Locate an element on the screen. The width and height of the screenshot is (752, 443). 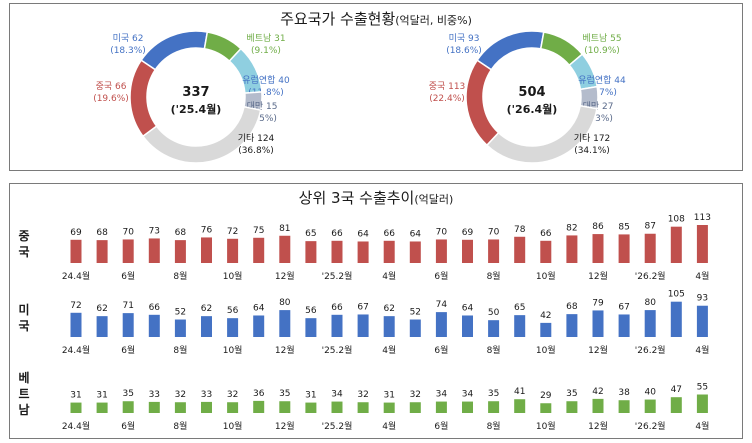
bar-value-label: 50 is located at coordinates (494, 313).